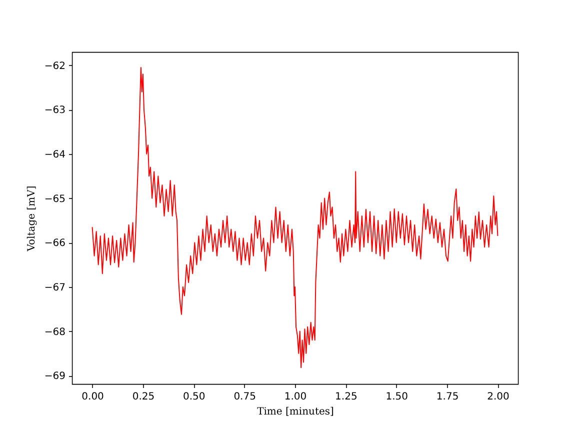 The height and width of the screenshot is (432, 576). I want to click on y-tick-label: −68, so click(55, 332).